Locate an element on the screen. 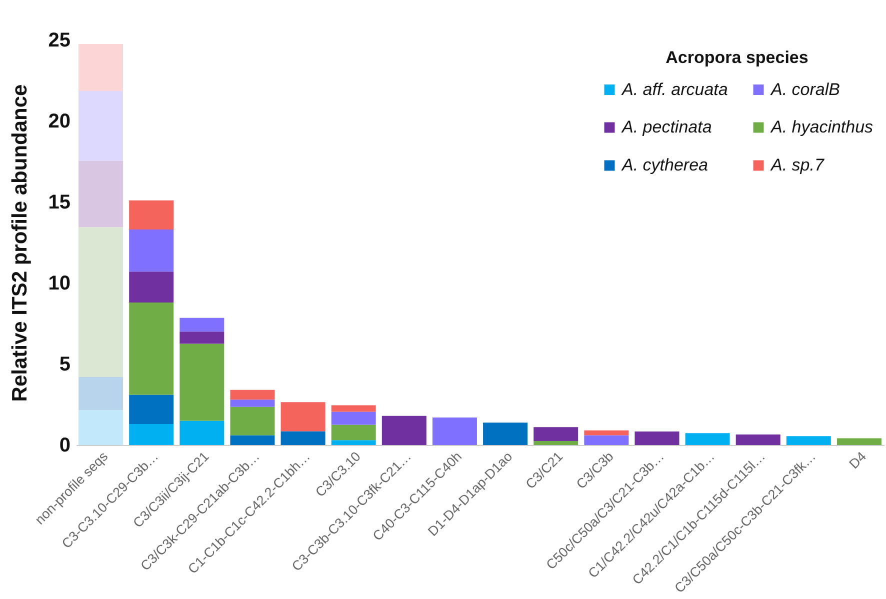 This screenshot has width=886, height=599. legend-label: A. aff. arcuata is located at coordinates (674, 89).